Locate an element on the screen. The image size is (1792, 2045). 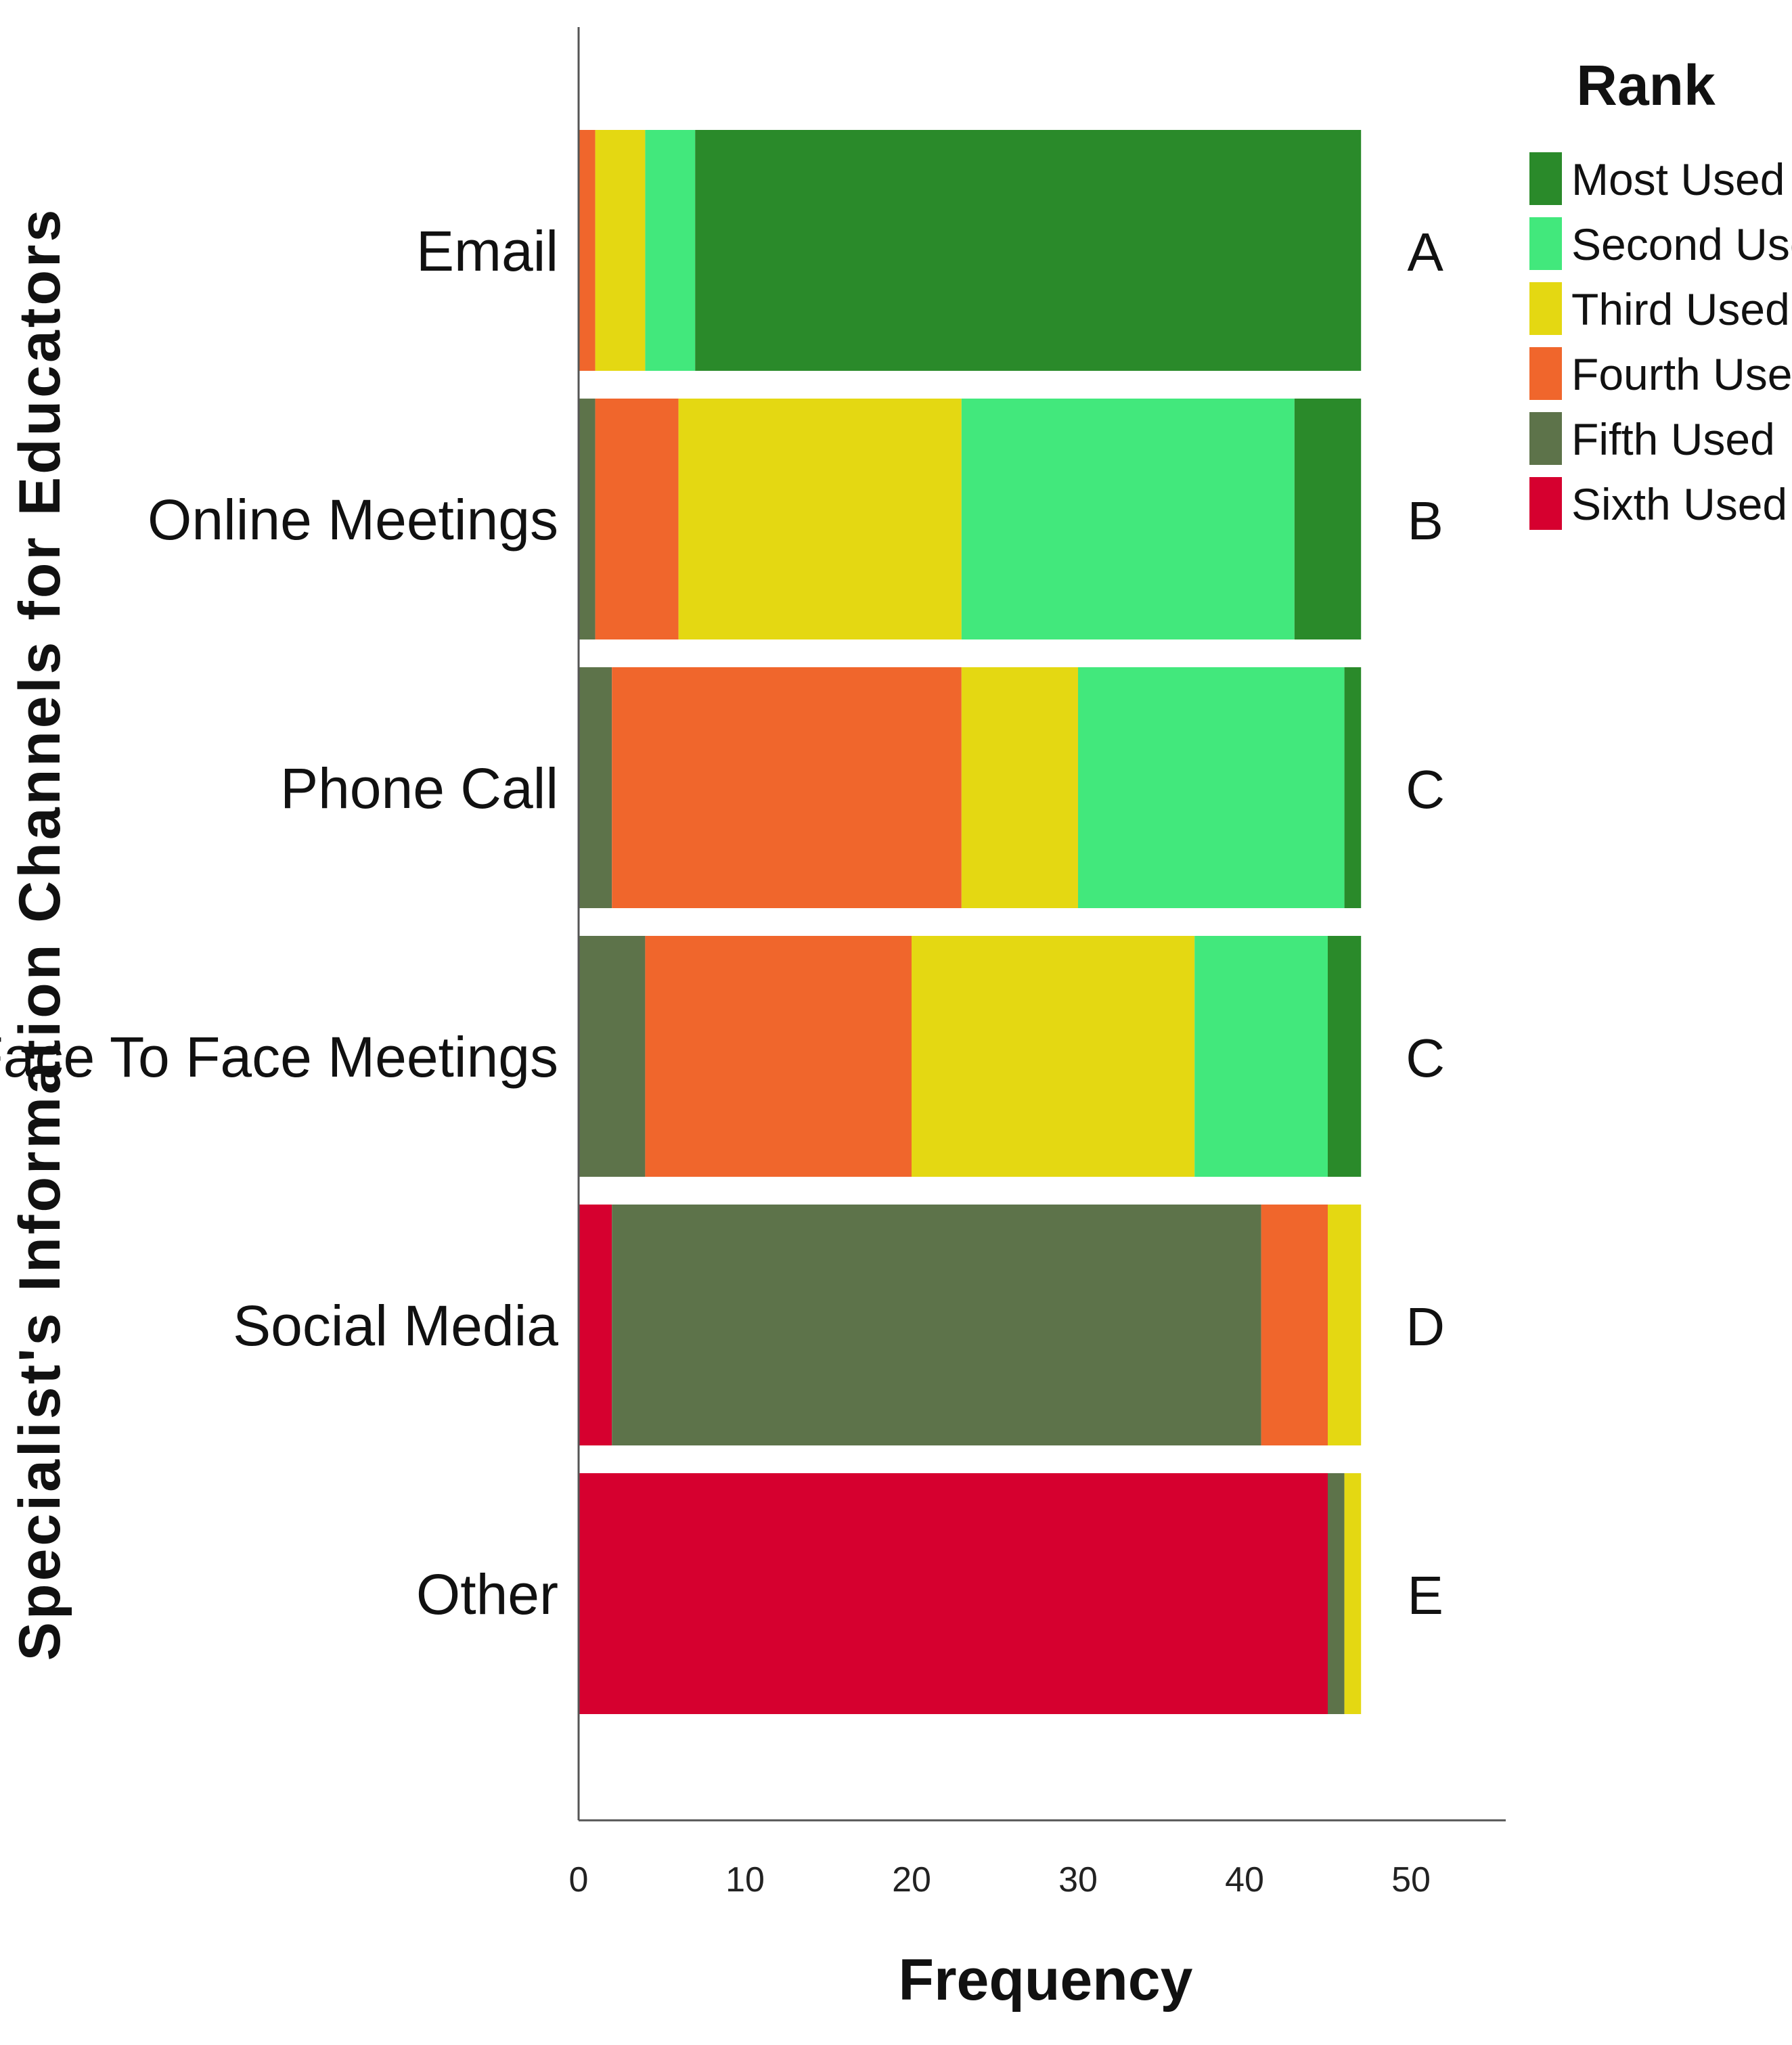
legend-swatch-fourth-used is located at coordinates (1545, 373).